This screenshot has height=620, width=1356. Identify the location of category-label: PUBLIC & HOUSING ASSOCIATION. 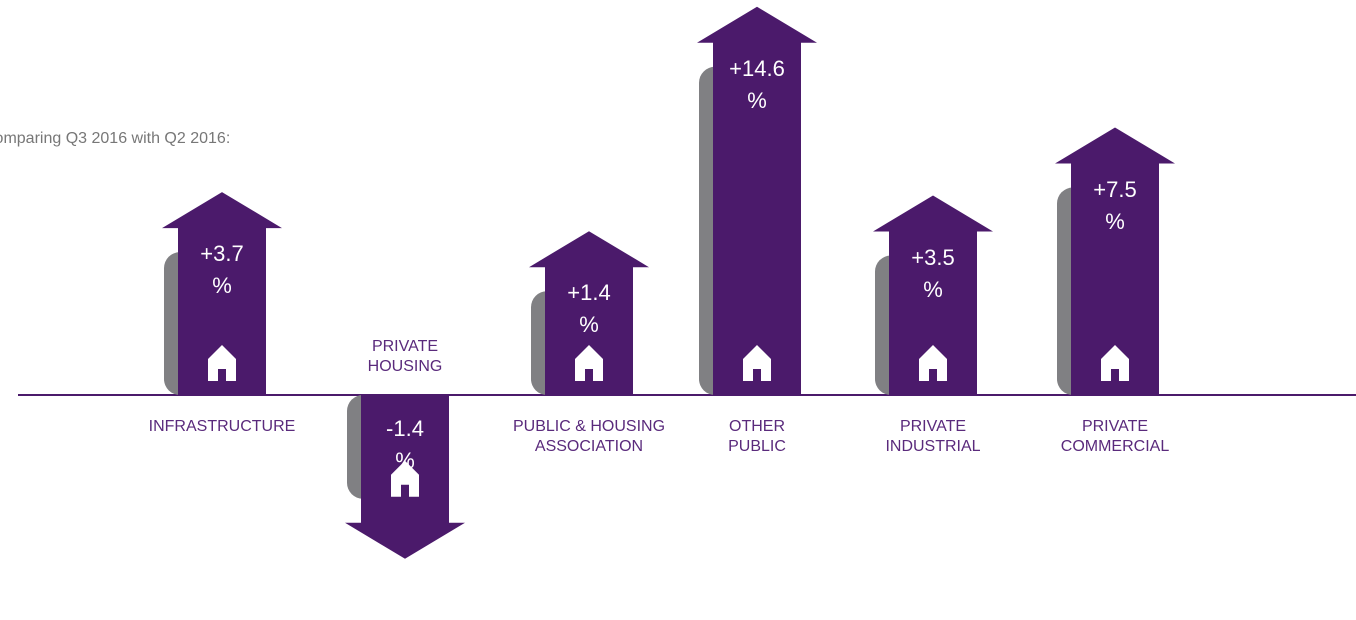
(589, 436).